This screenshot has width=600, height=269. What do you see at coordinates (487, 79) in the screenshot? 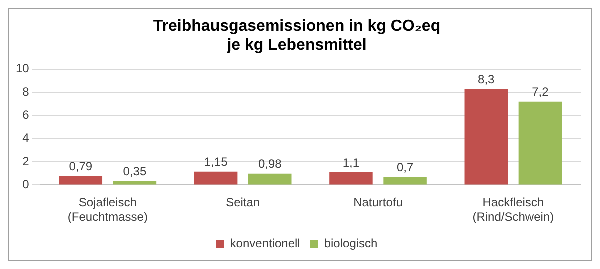
I see `data-label: 8,3` at bounding box center [487, 79].